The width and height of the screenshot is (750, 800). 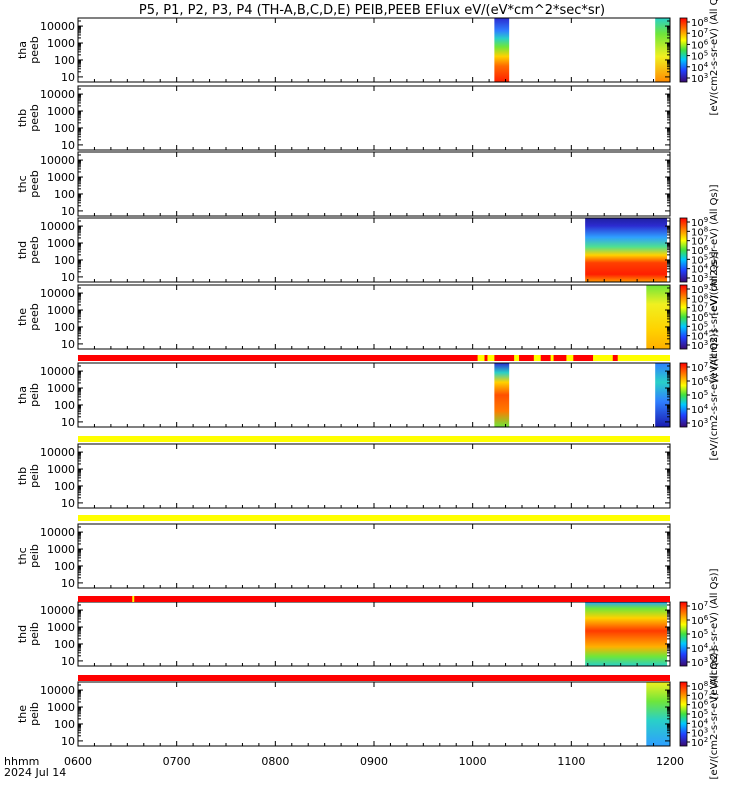 I want to click on colorbar-tick-label: 10⁹, so click(x=699, y=289).